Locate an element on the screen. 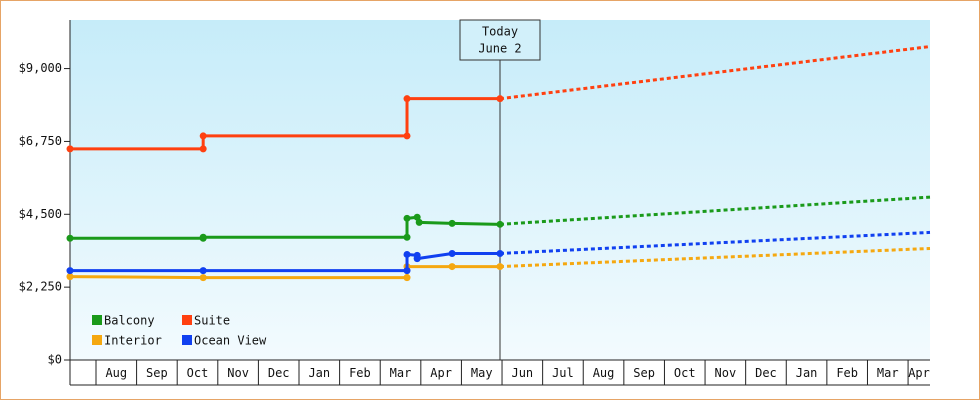 The image size is (980, 400). legend-label: Balcony is located at coordinates (129, 321).